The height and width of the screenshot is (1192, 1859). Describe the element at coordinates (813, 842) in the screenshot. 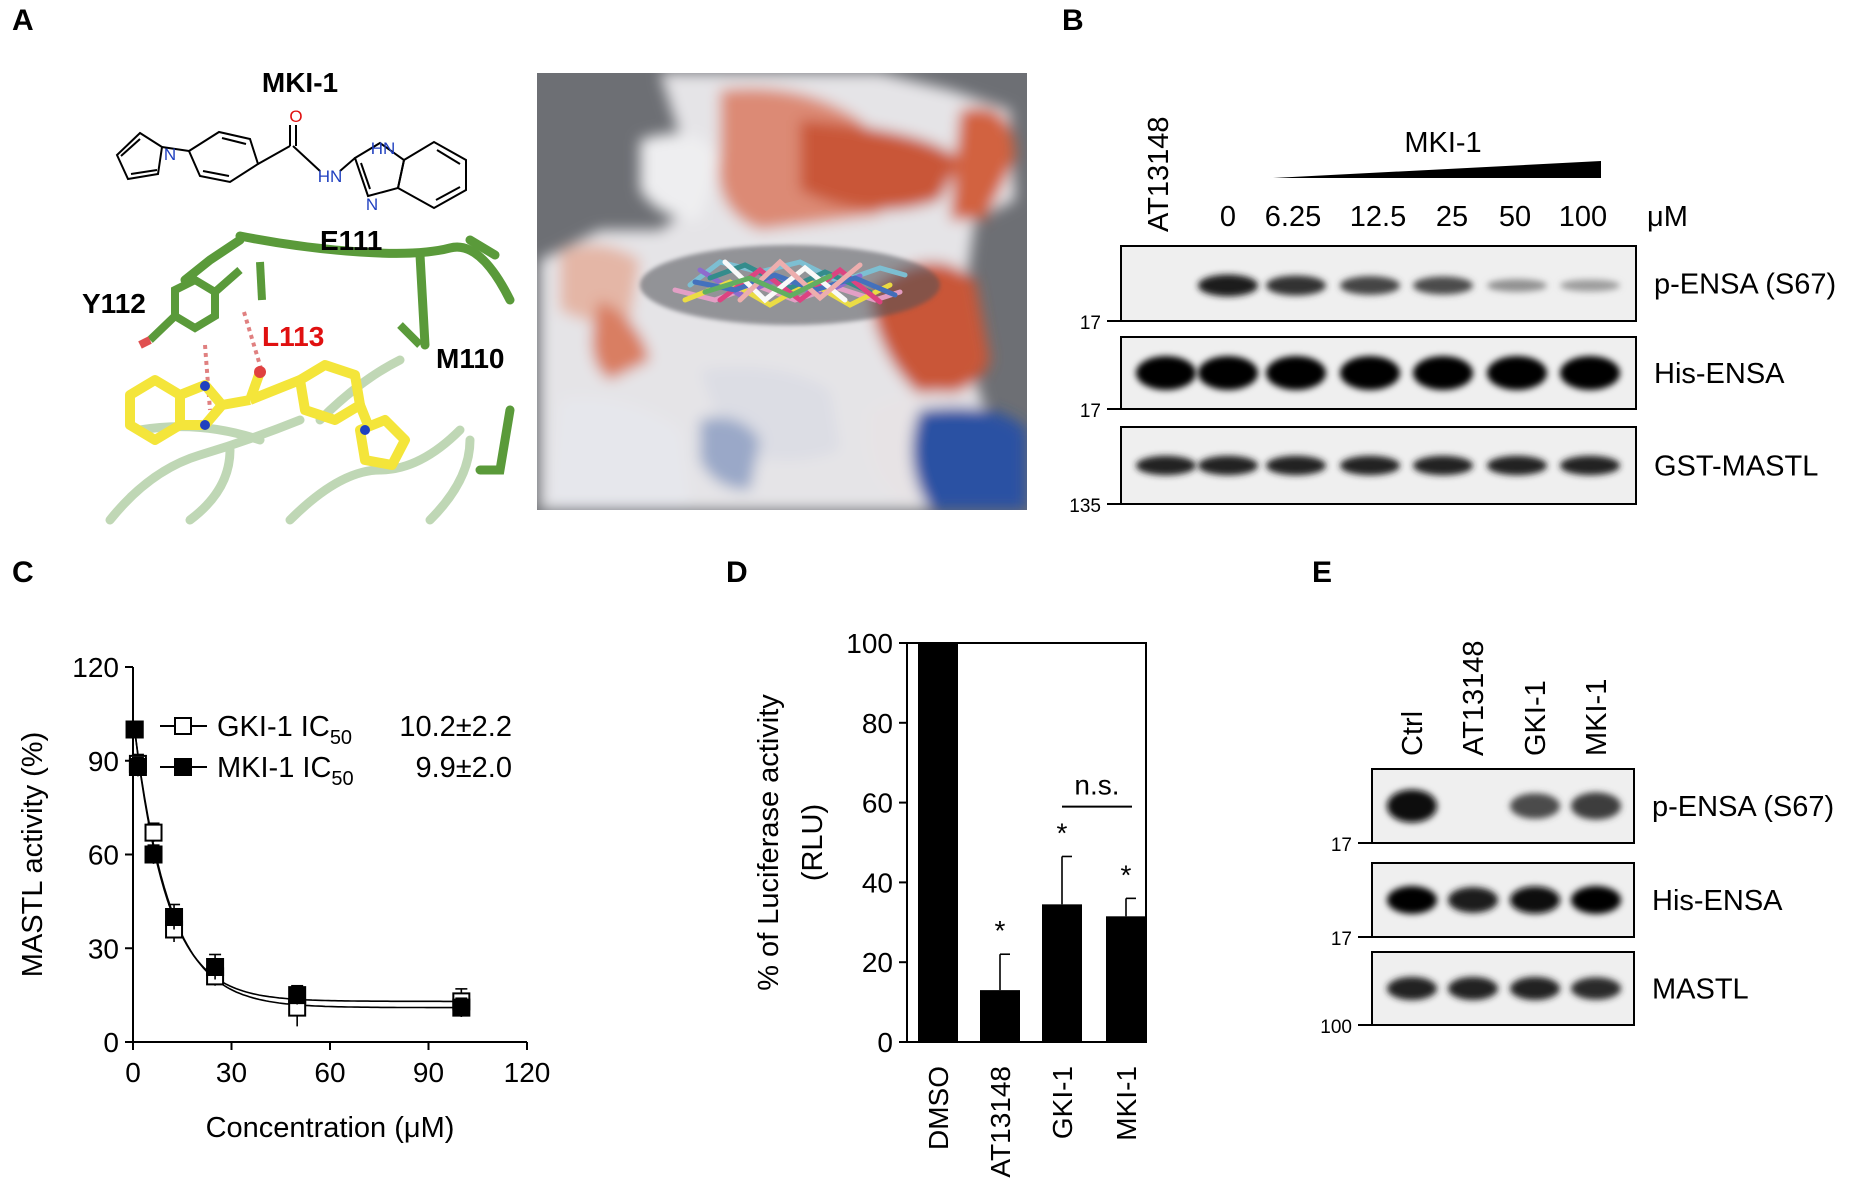

I see `y-axis-label-unit: (RLU)` at that location.